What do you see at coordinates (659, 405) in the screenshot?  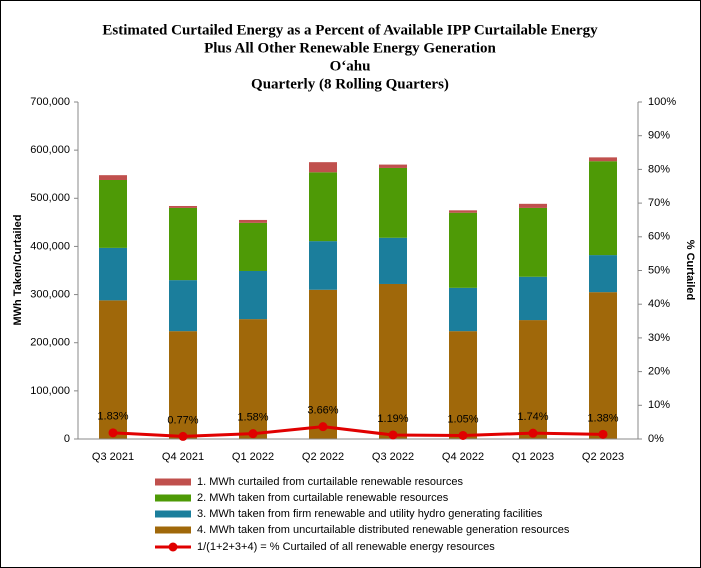 I see `y2-tick-label: 10%` at bounding box center [659, 405].